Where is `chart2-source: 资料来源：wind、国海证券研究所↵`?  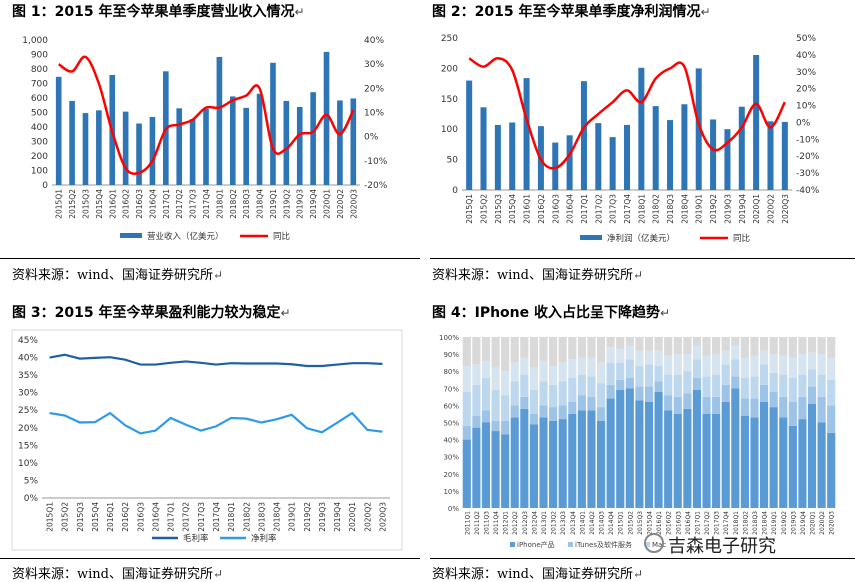 chart2-source: 资料来源：wind、国海证券研究所↵ is located at coordinates (537, 273).